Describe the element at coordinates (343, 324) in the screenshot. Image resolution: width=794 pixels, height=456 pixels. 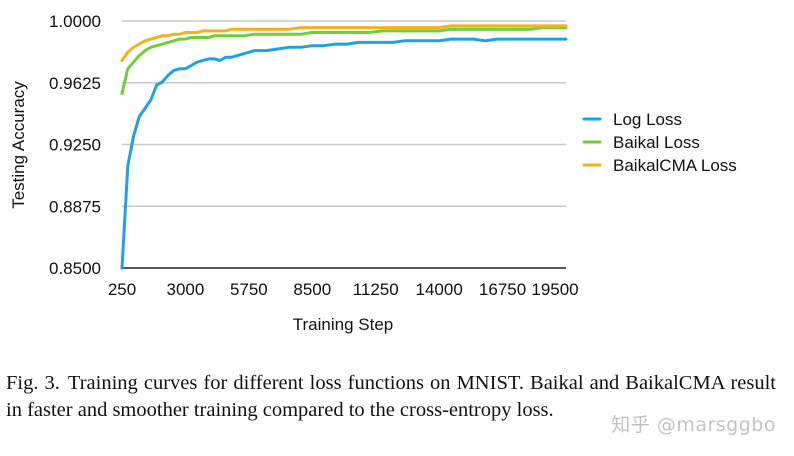
I see `x-axis-title: Training Step` at that location.